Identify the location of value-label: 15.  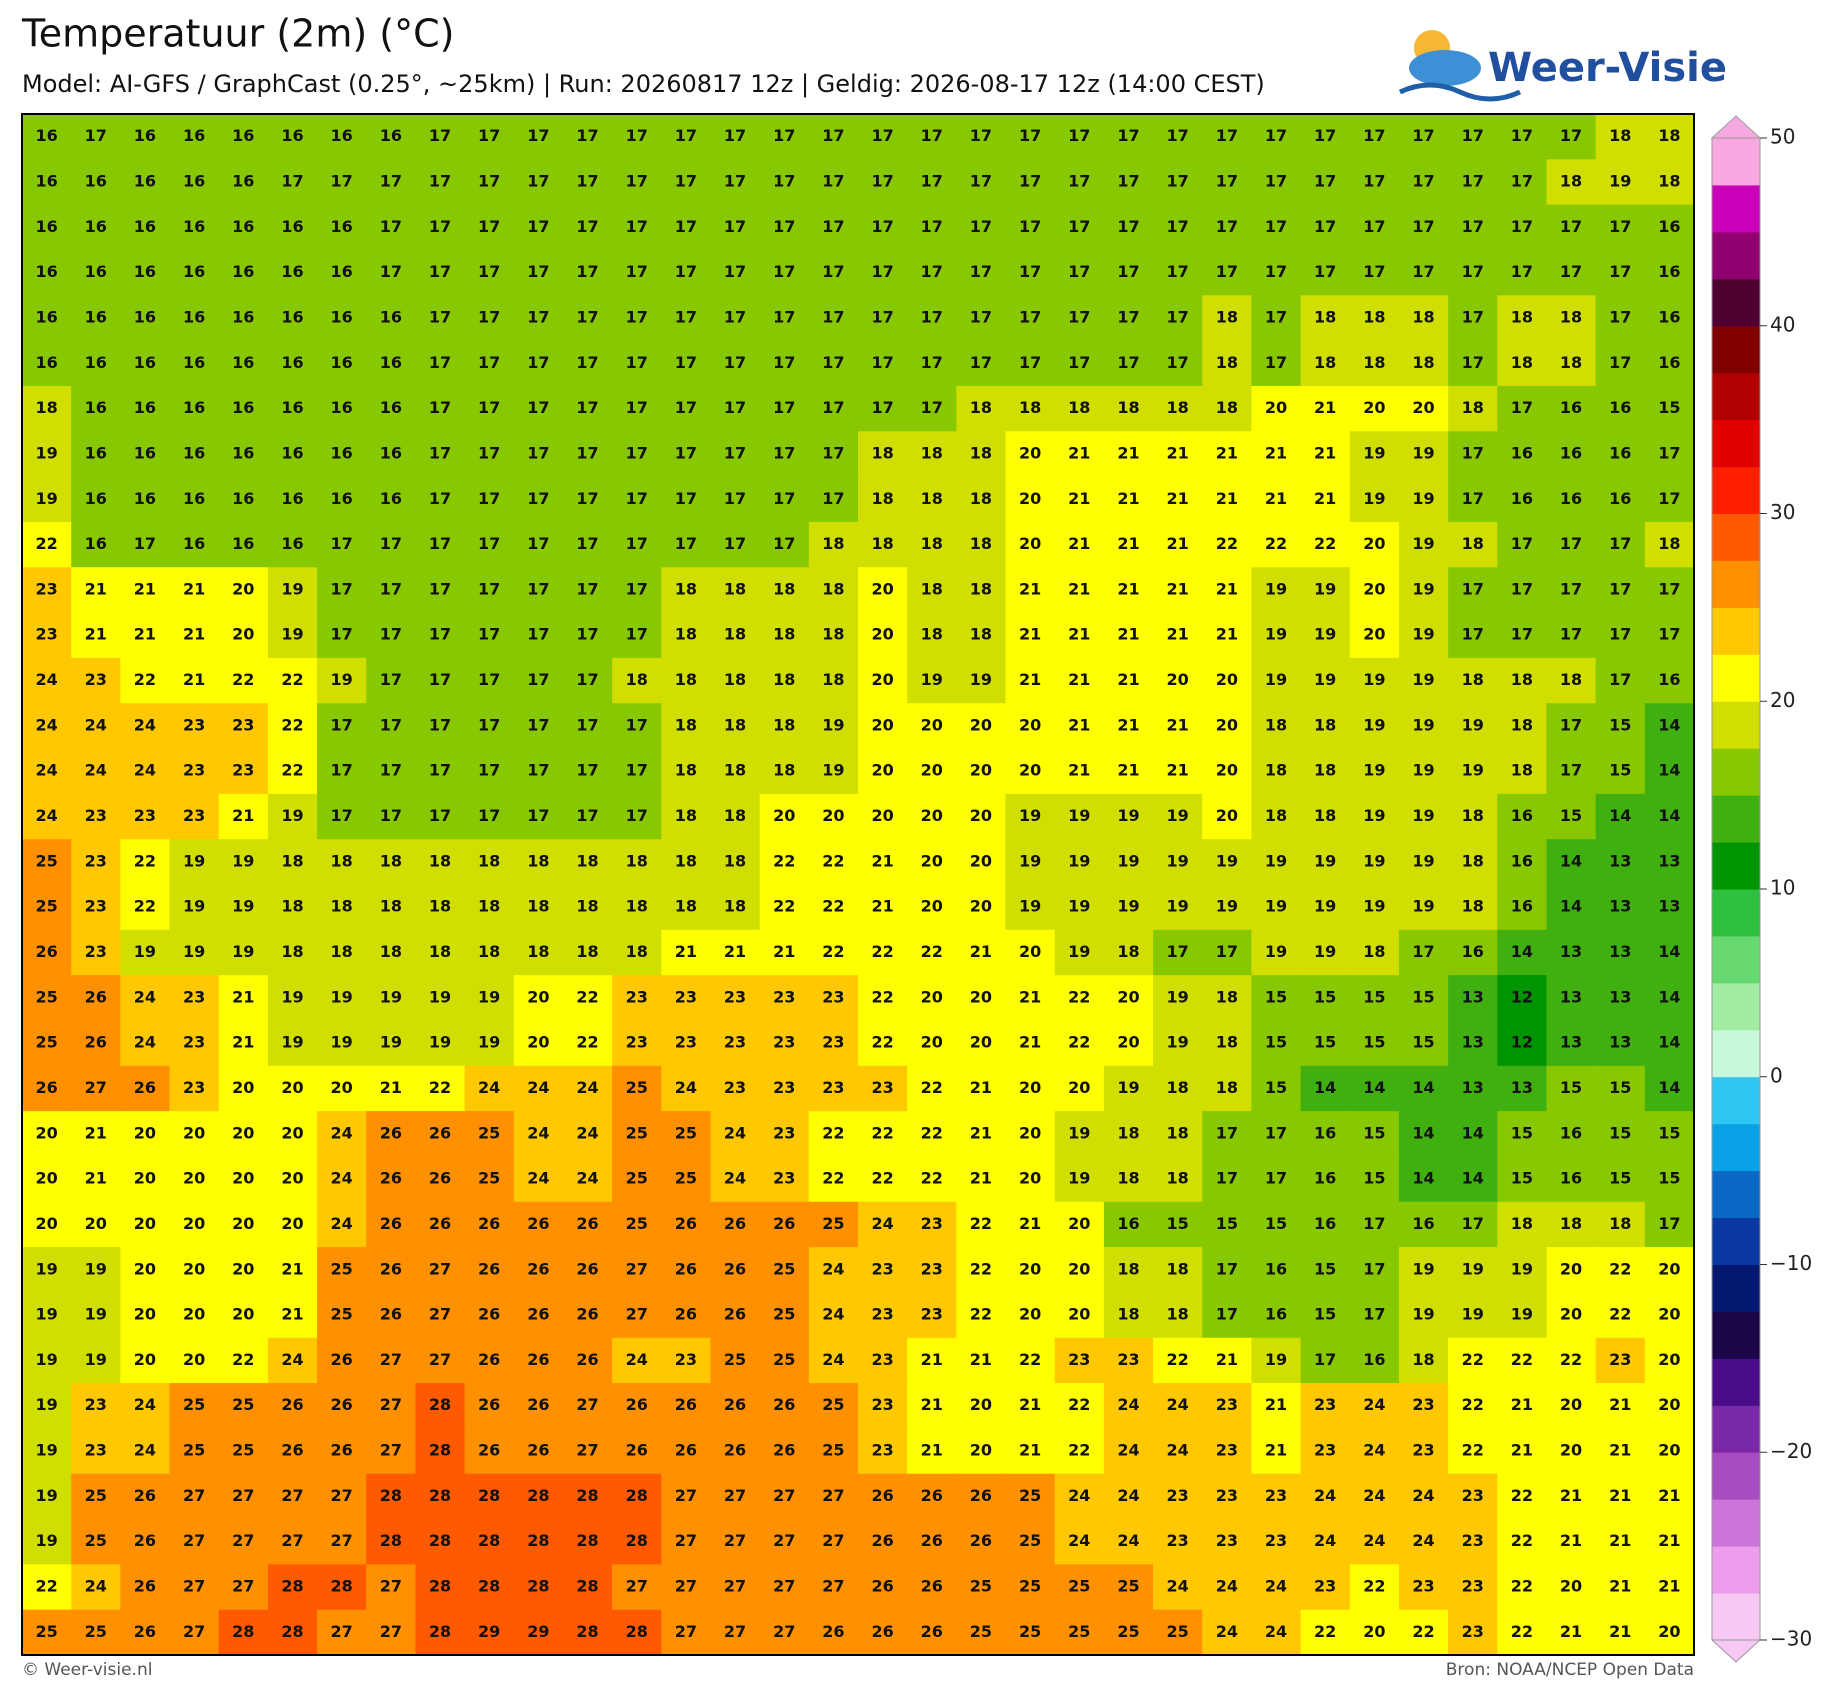
(1325, 1314).